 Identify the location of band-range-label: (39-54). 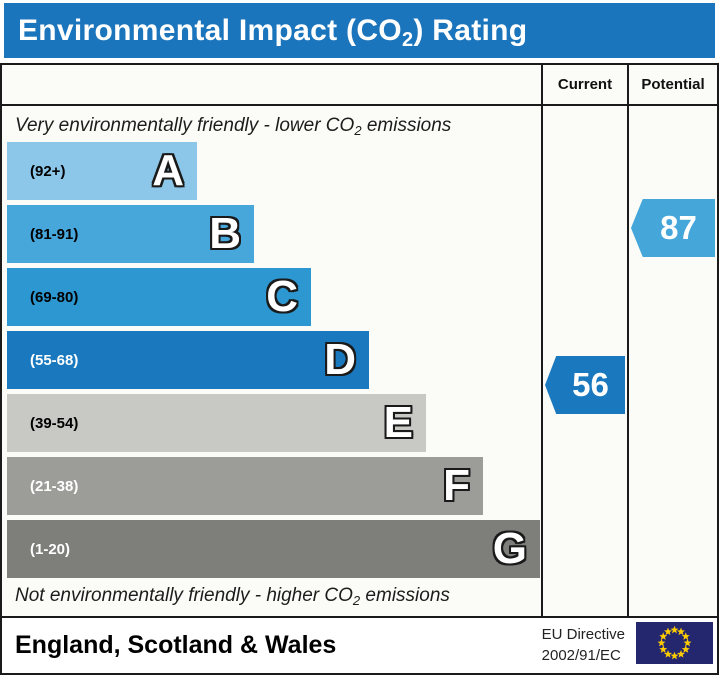
(54, 423).